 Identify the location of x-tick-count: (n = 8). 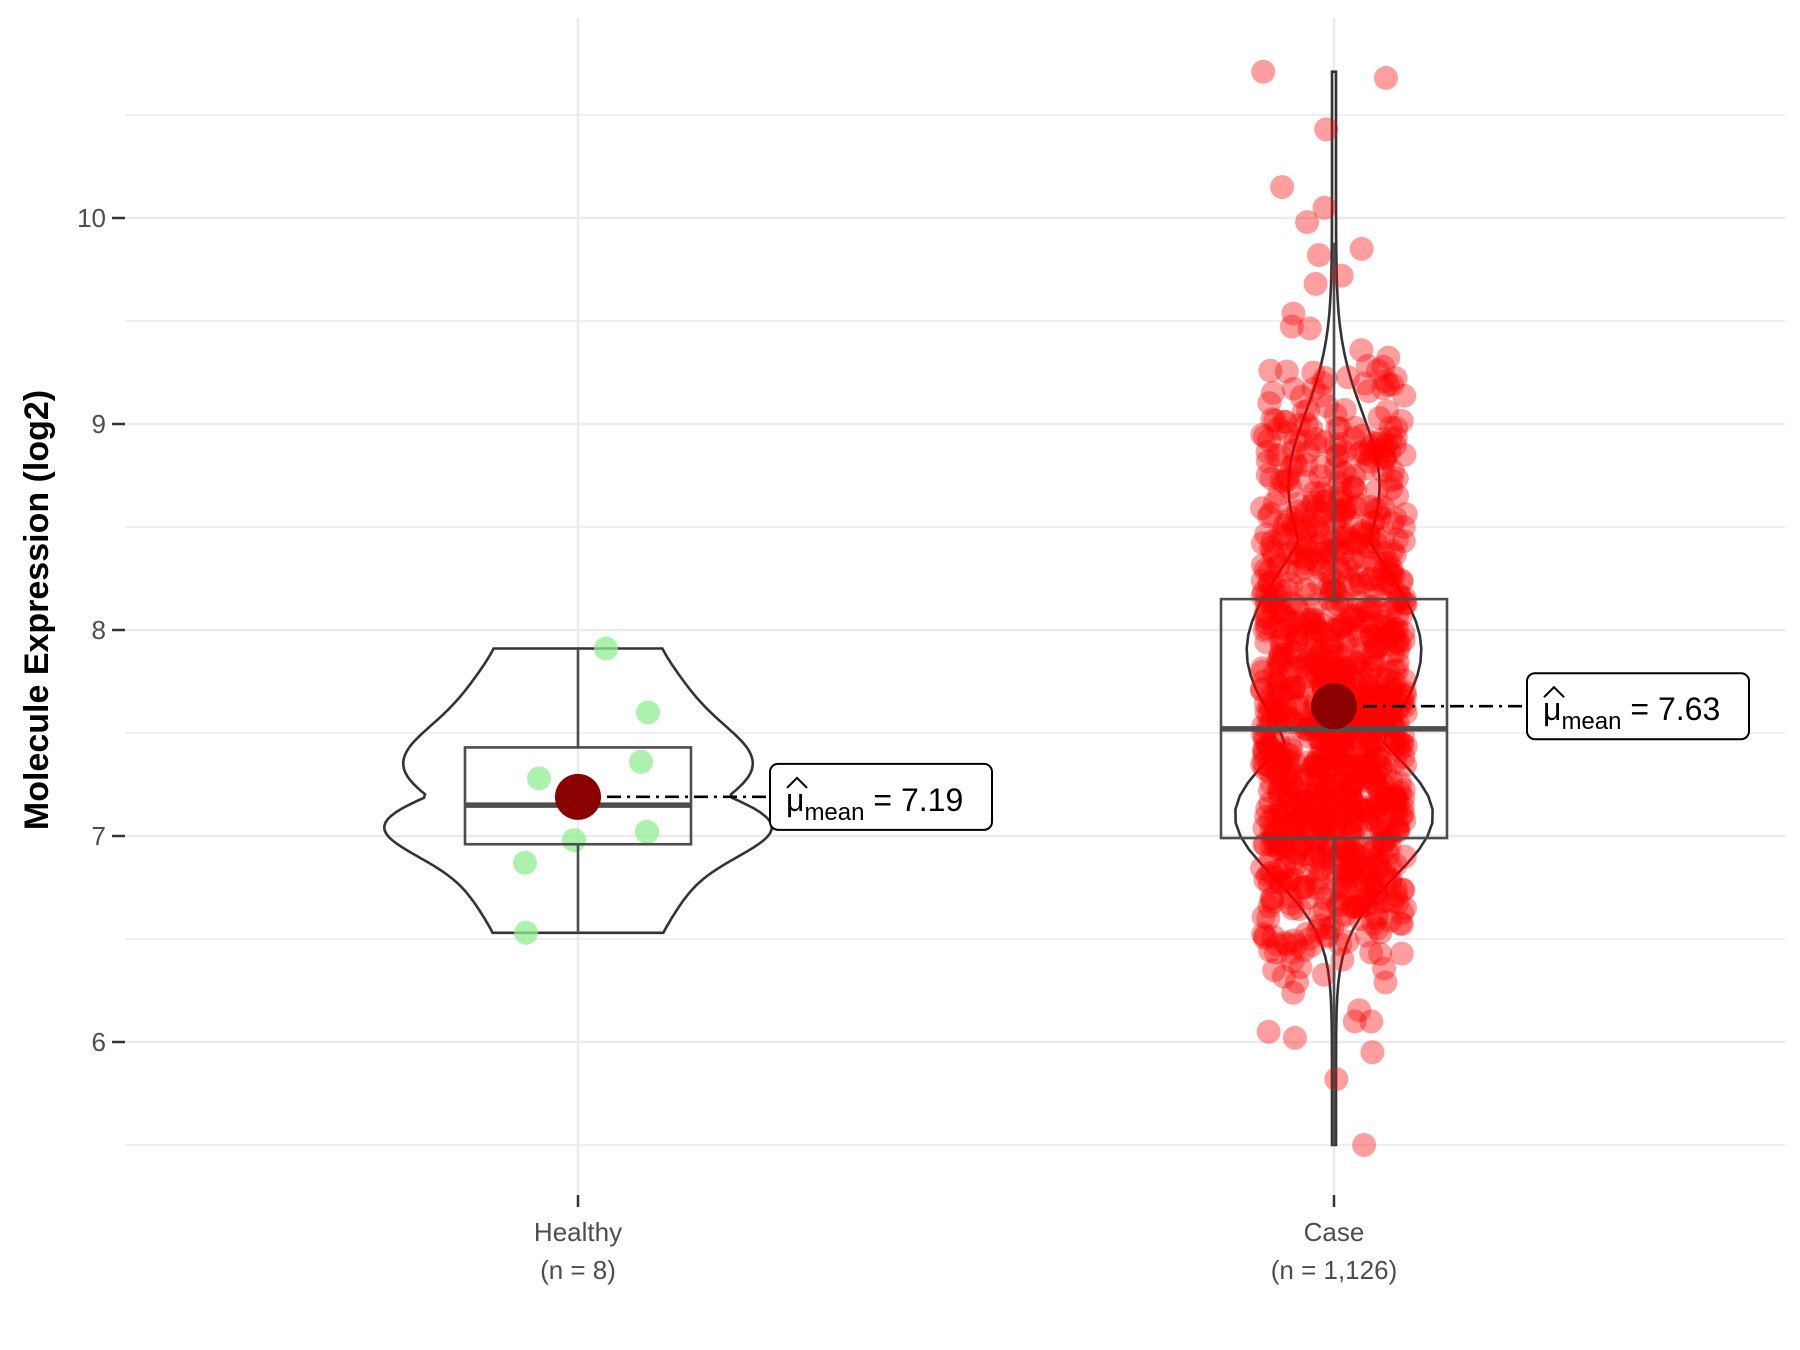
(578, 1270).